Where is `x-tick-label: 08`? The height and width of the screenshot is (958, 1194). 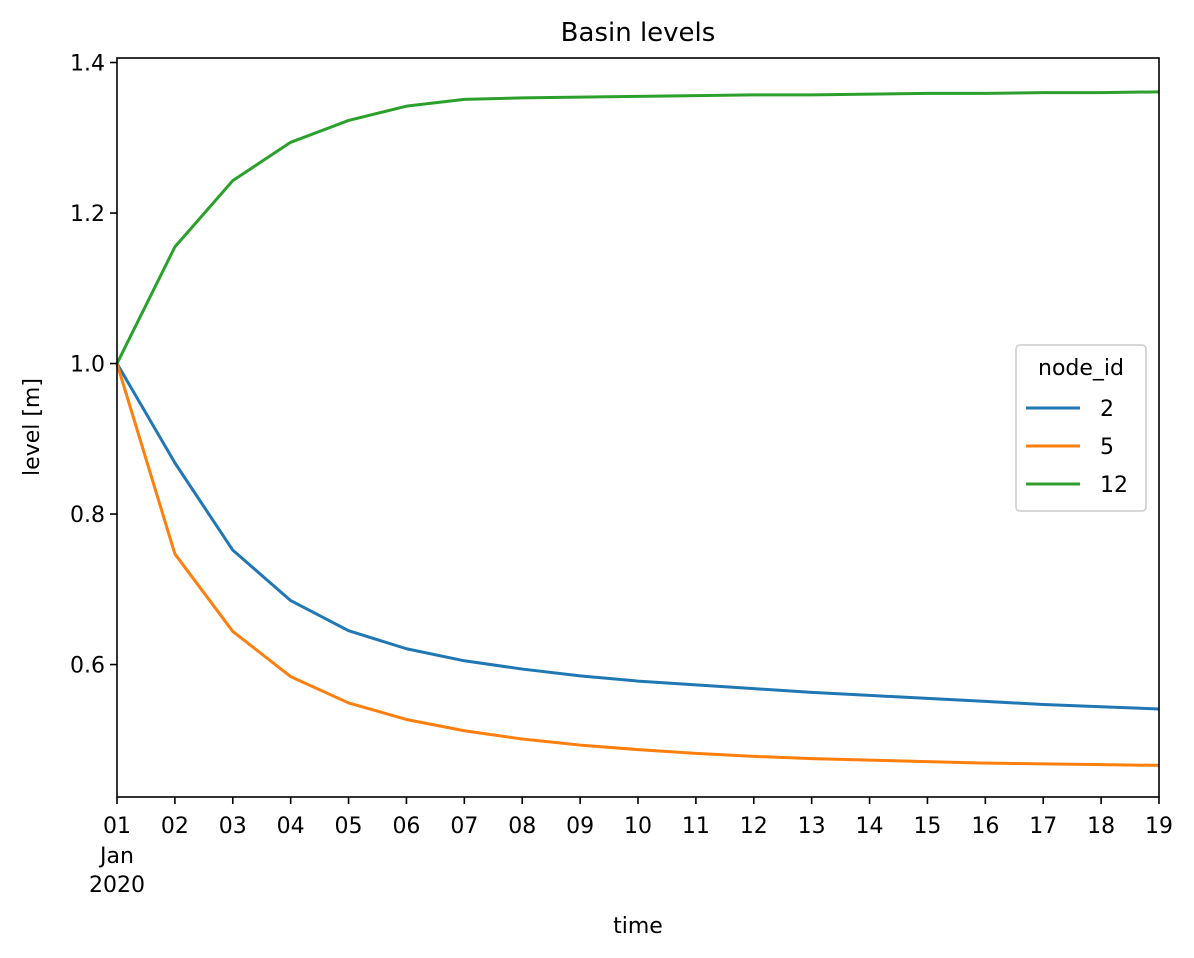
x-tick-label: 08 is located at coordinates (522, 826).